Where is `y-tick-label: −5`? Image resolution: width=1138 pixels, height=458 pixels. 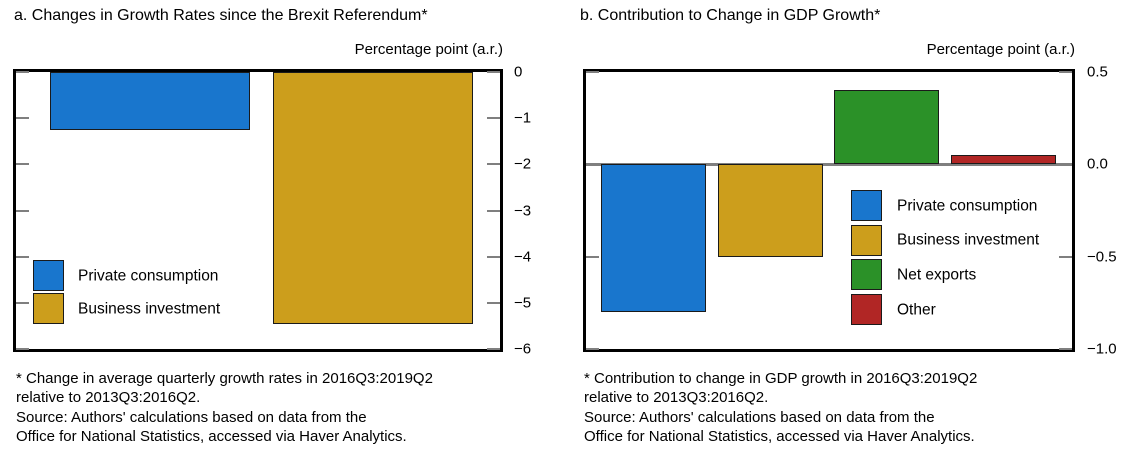 y-tick-label: −5 is located at coordinates (523, 303).